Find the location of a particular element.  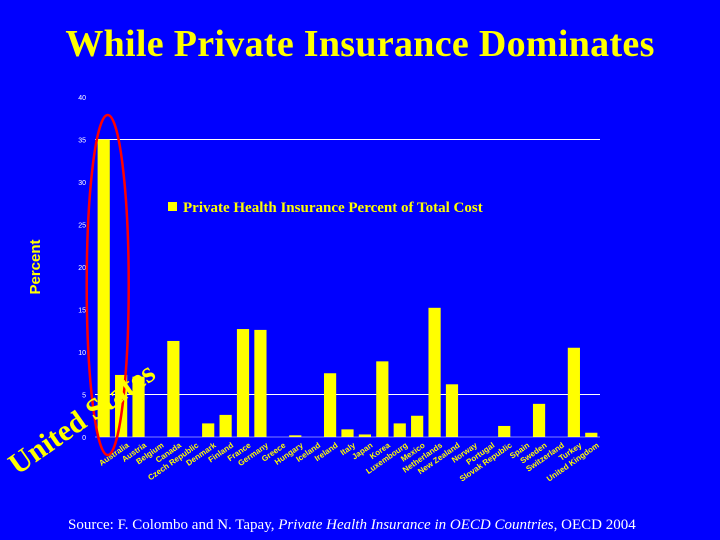

y-tick-label-40: 40 is located at coordinates (82, 98).